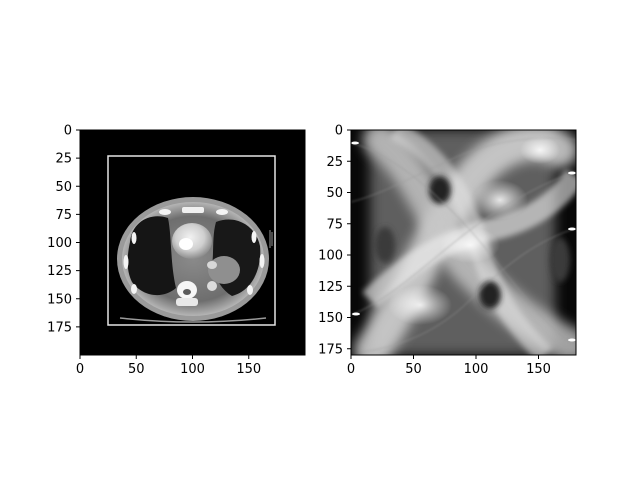 This screenshot has width=640, height=480. Describe the element at coordinates (59, 299) in the screenshot. I see `ct-y-tick-label: 150` at that location.